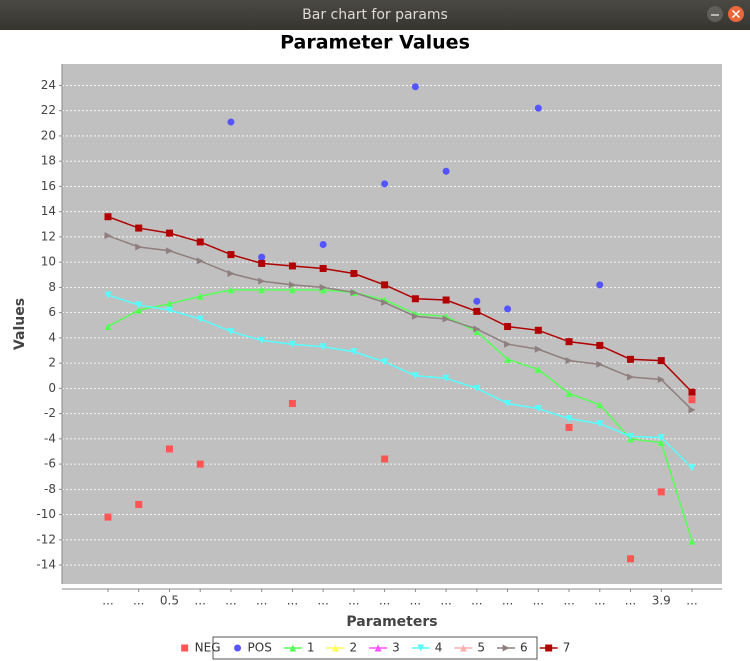  What do you see at coordinates (661, 601) in the screenshot?
I see `x-tick-label: 3.9` at bounding box center [661, 601].